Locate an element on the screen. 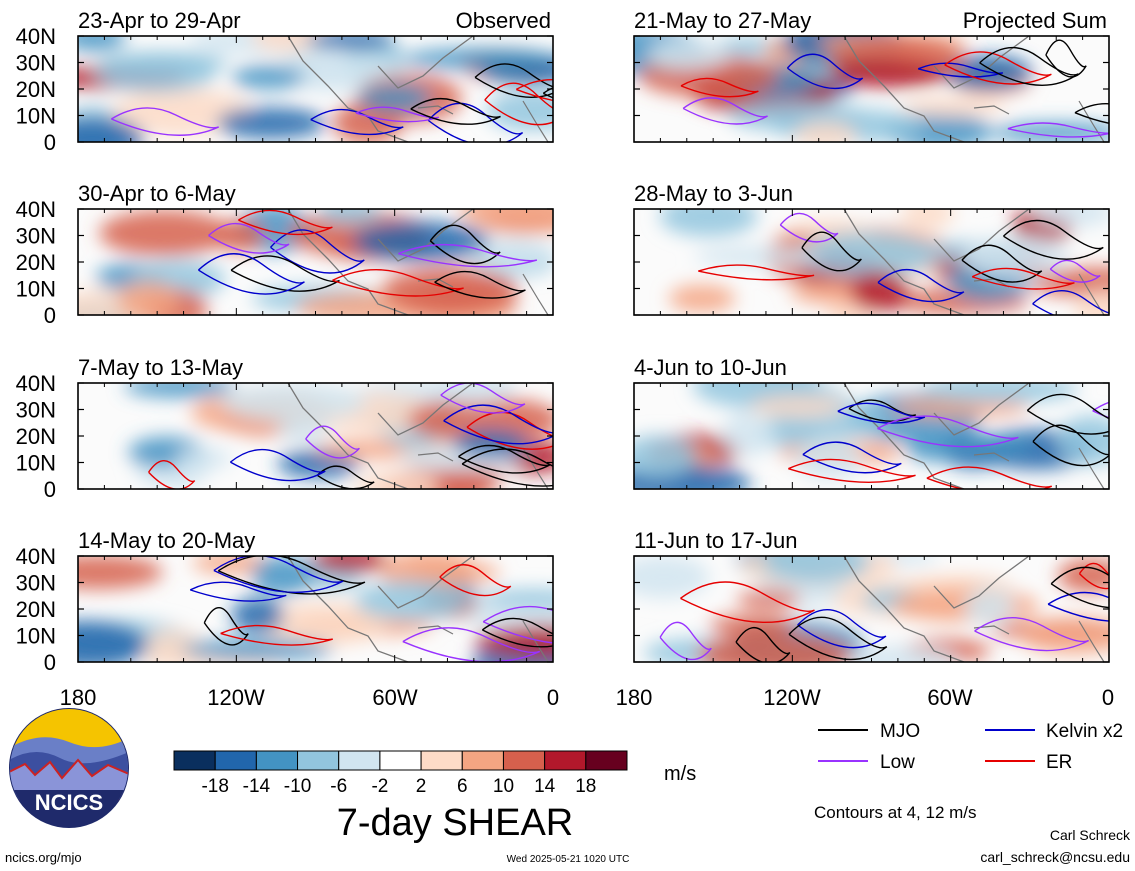 The image size is (1135, 871). panel-corner-label: Observed is located at coordinates (503, 20).